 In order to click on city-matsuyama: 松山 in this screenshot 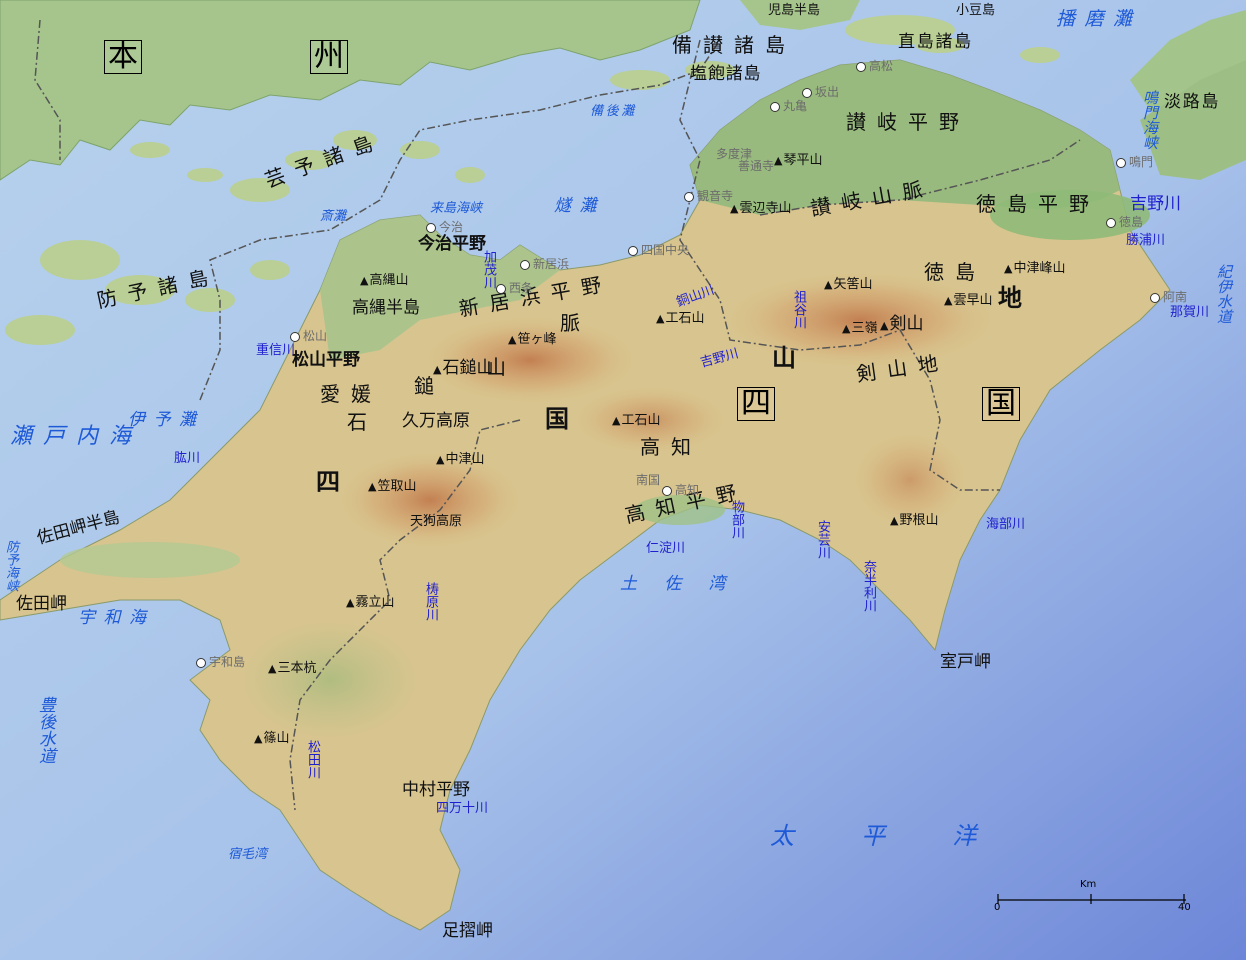, I will do `click(308, 336)`.